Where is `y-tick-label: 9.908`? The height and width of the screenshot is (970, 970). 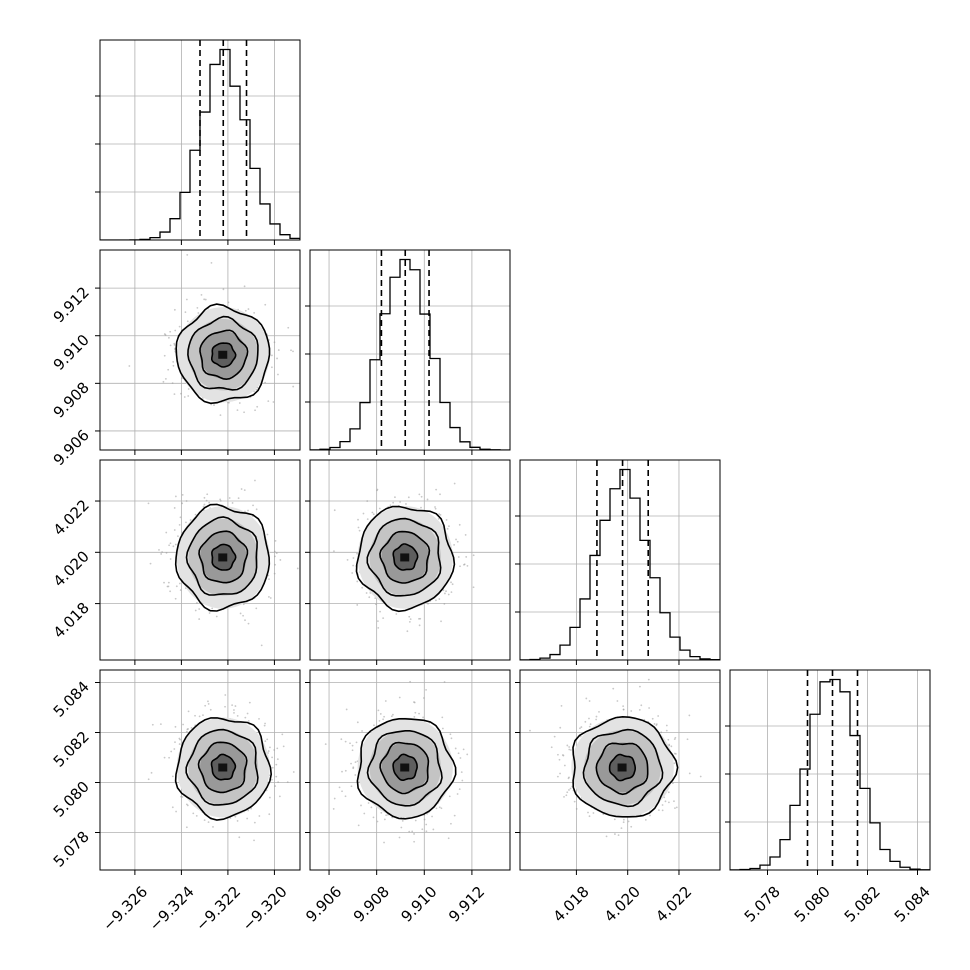
y-tick-label: 9.908 is located at coordinates (71, 399).